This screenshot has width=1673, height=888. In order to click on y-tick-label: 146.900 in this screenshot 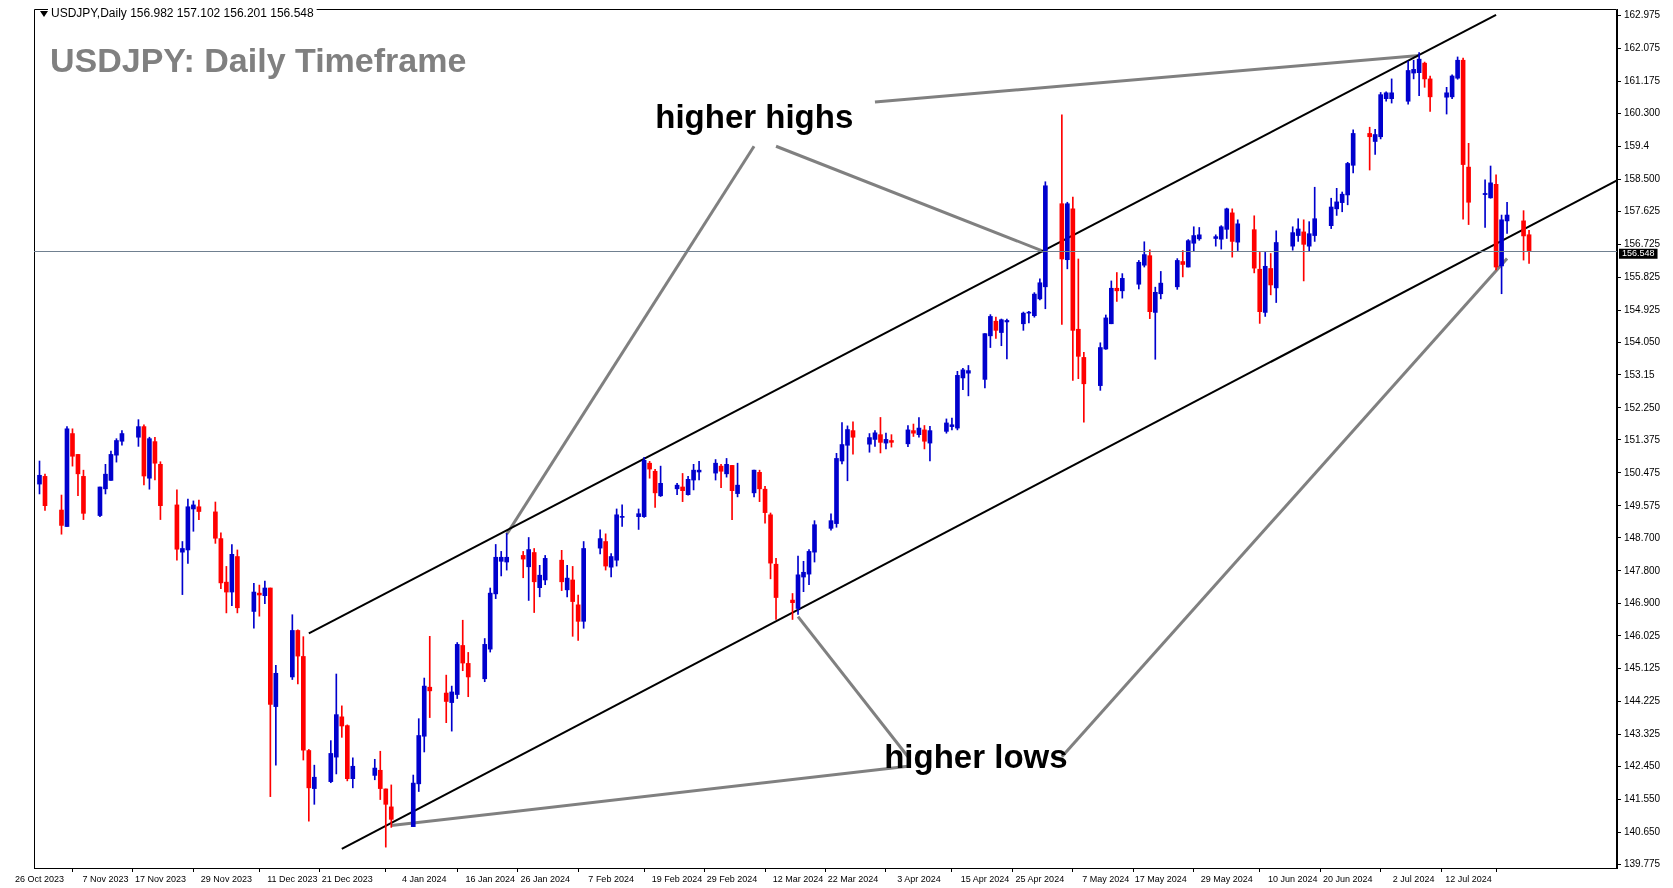, I will do `click(1642, 603)`.